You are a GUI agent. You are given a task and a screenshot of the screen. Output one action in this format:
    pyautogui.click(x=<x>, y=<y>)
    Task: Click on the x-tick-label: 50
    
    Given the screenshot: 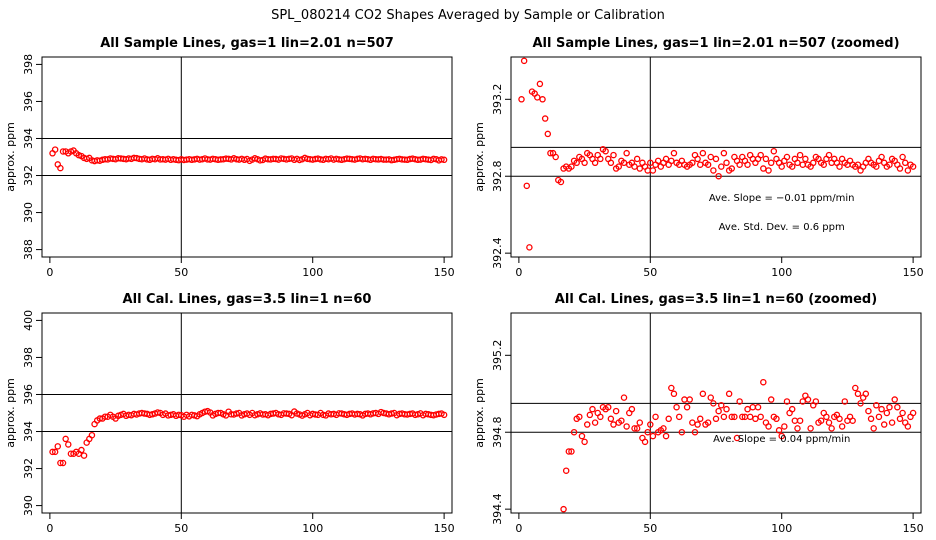 What is the action you would take?
    pyautogui.click(x=650, y=272)
    